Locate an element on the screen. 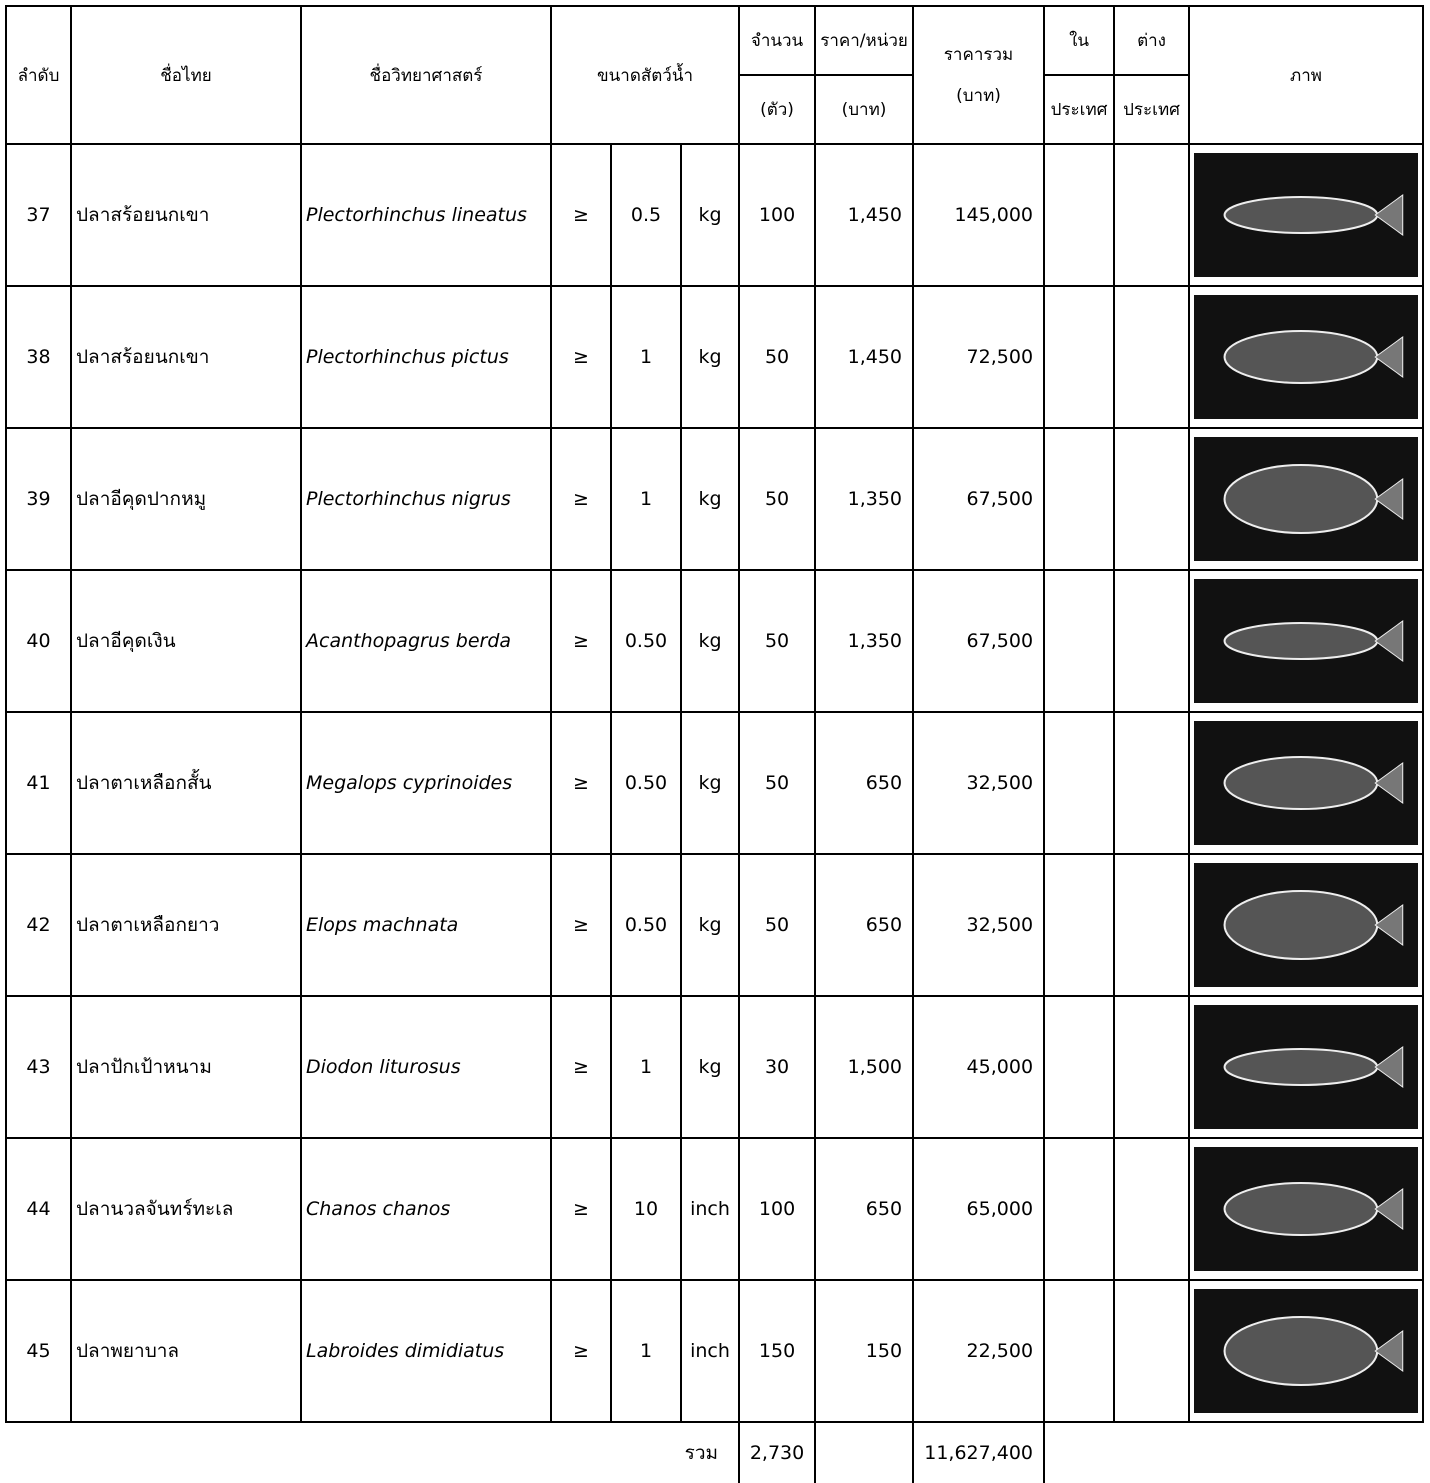  total-price: 65,000 is located at coordinates (979, 1209).